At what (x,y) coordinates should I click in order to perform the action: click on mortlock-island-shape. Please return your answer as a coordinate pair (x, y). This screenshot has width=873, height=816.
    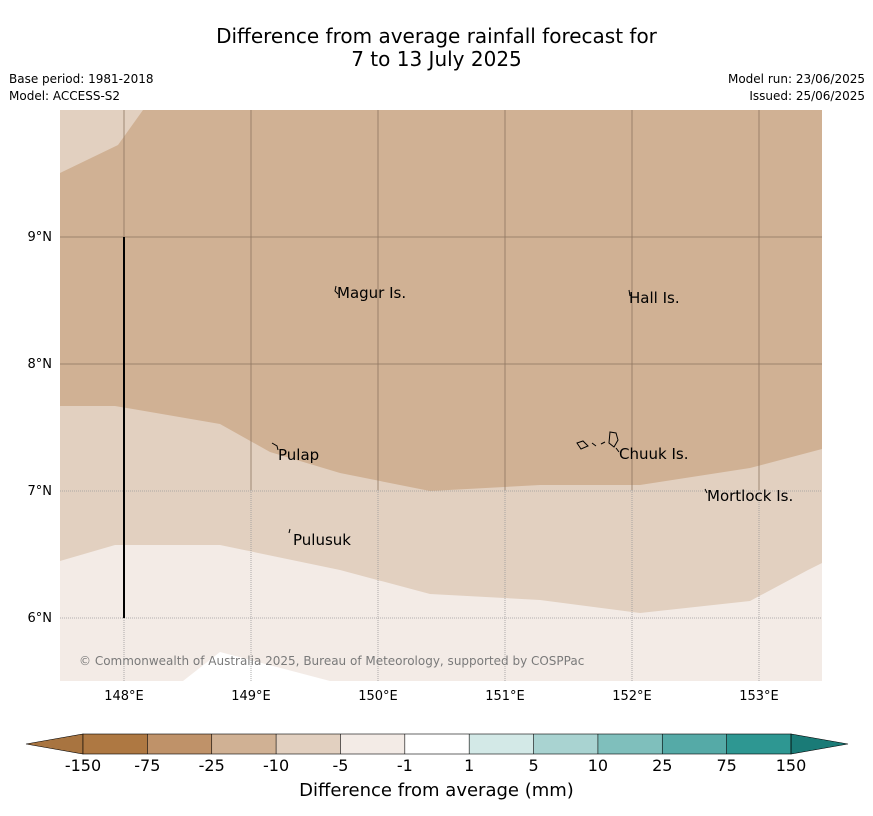
    Looking at the image, I should click on (706, 491).